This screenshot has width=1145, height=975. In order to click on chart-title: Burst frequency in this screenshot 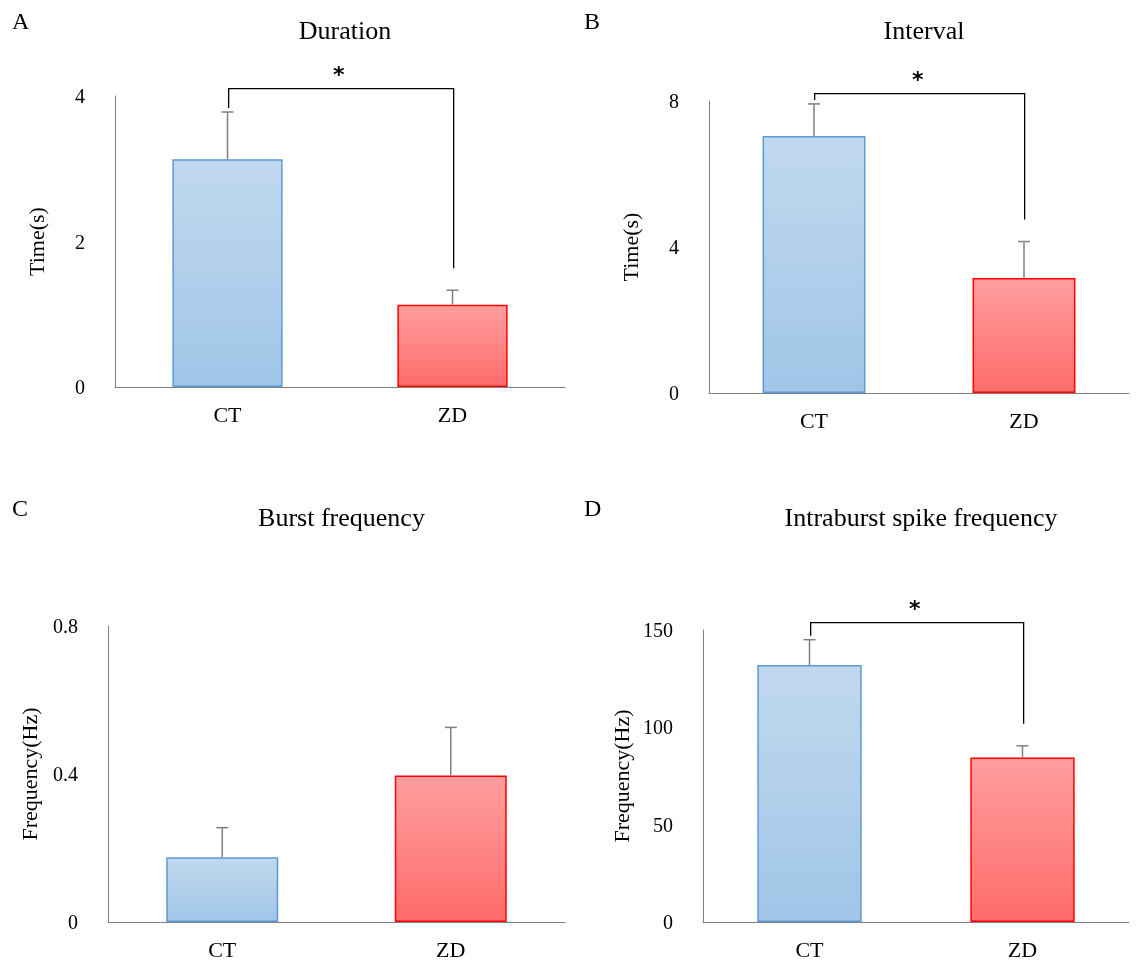, I will do `click(341, 517)`.